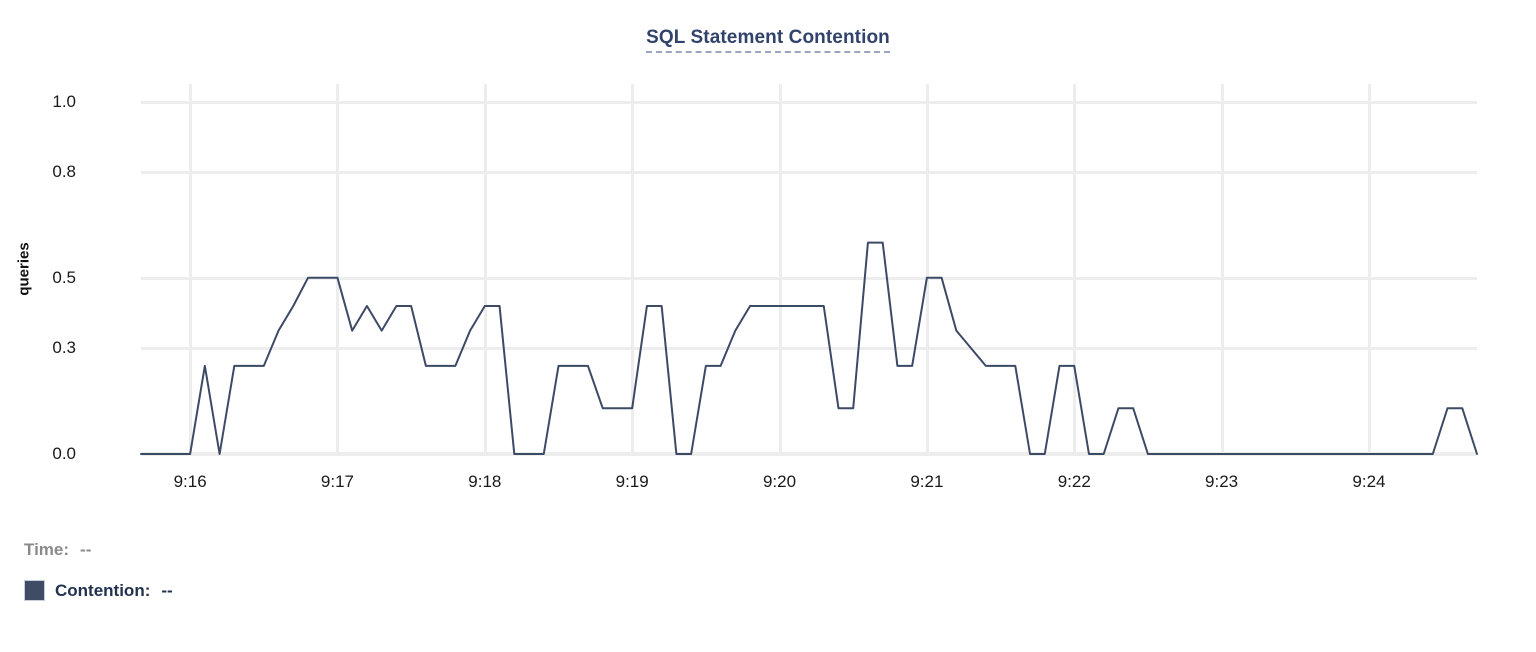  What do you see at coordinates (64, 101) in the screenshot?
I see `y-axis-tick-label: 1.0` at bounding box center [64, 101].